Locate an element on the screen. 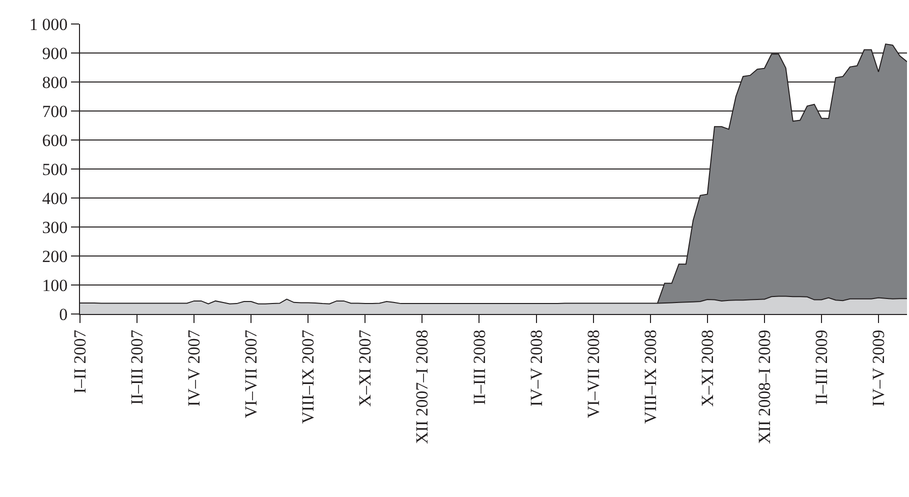 Image resolution: width=909 pixels, height=497 pixels. y-tick-label: 500 is located at coordinates (55, 169).